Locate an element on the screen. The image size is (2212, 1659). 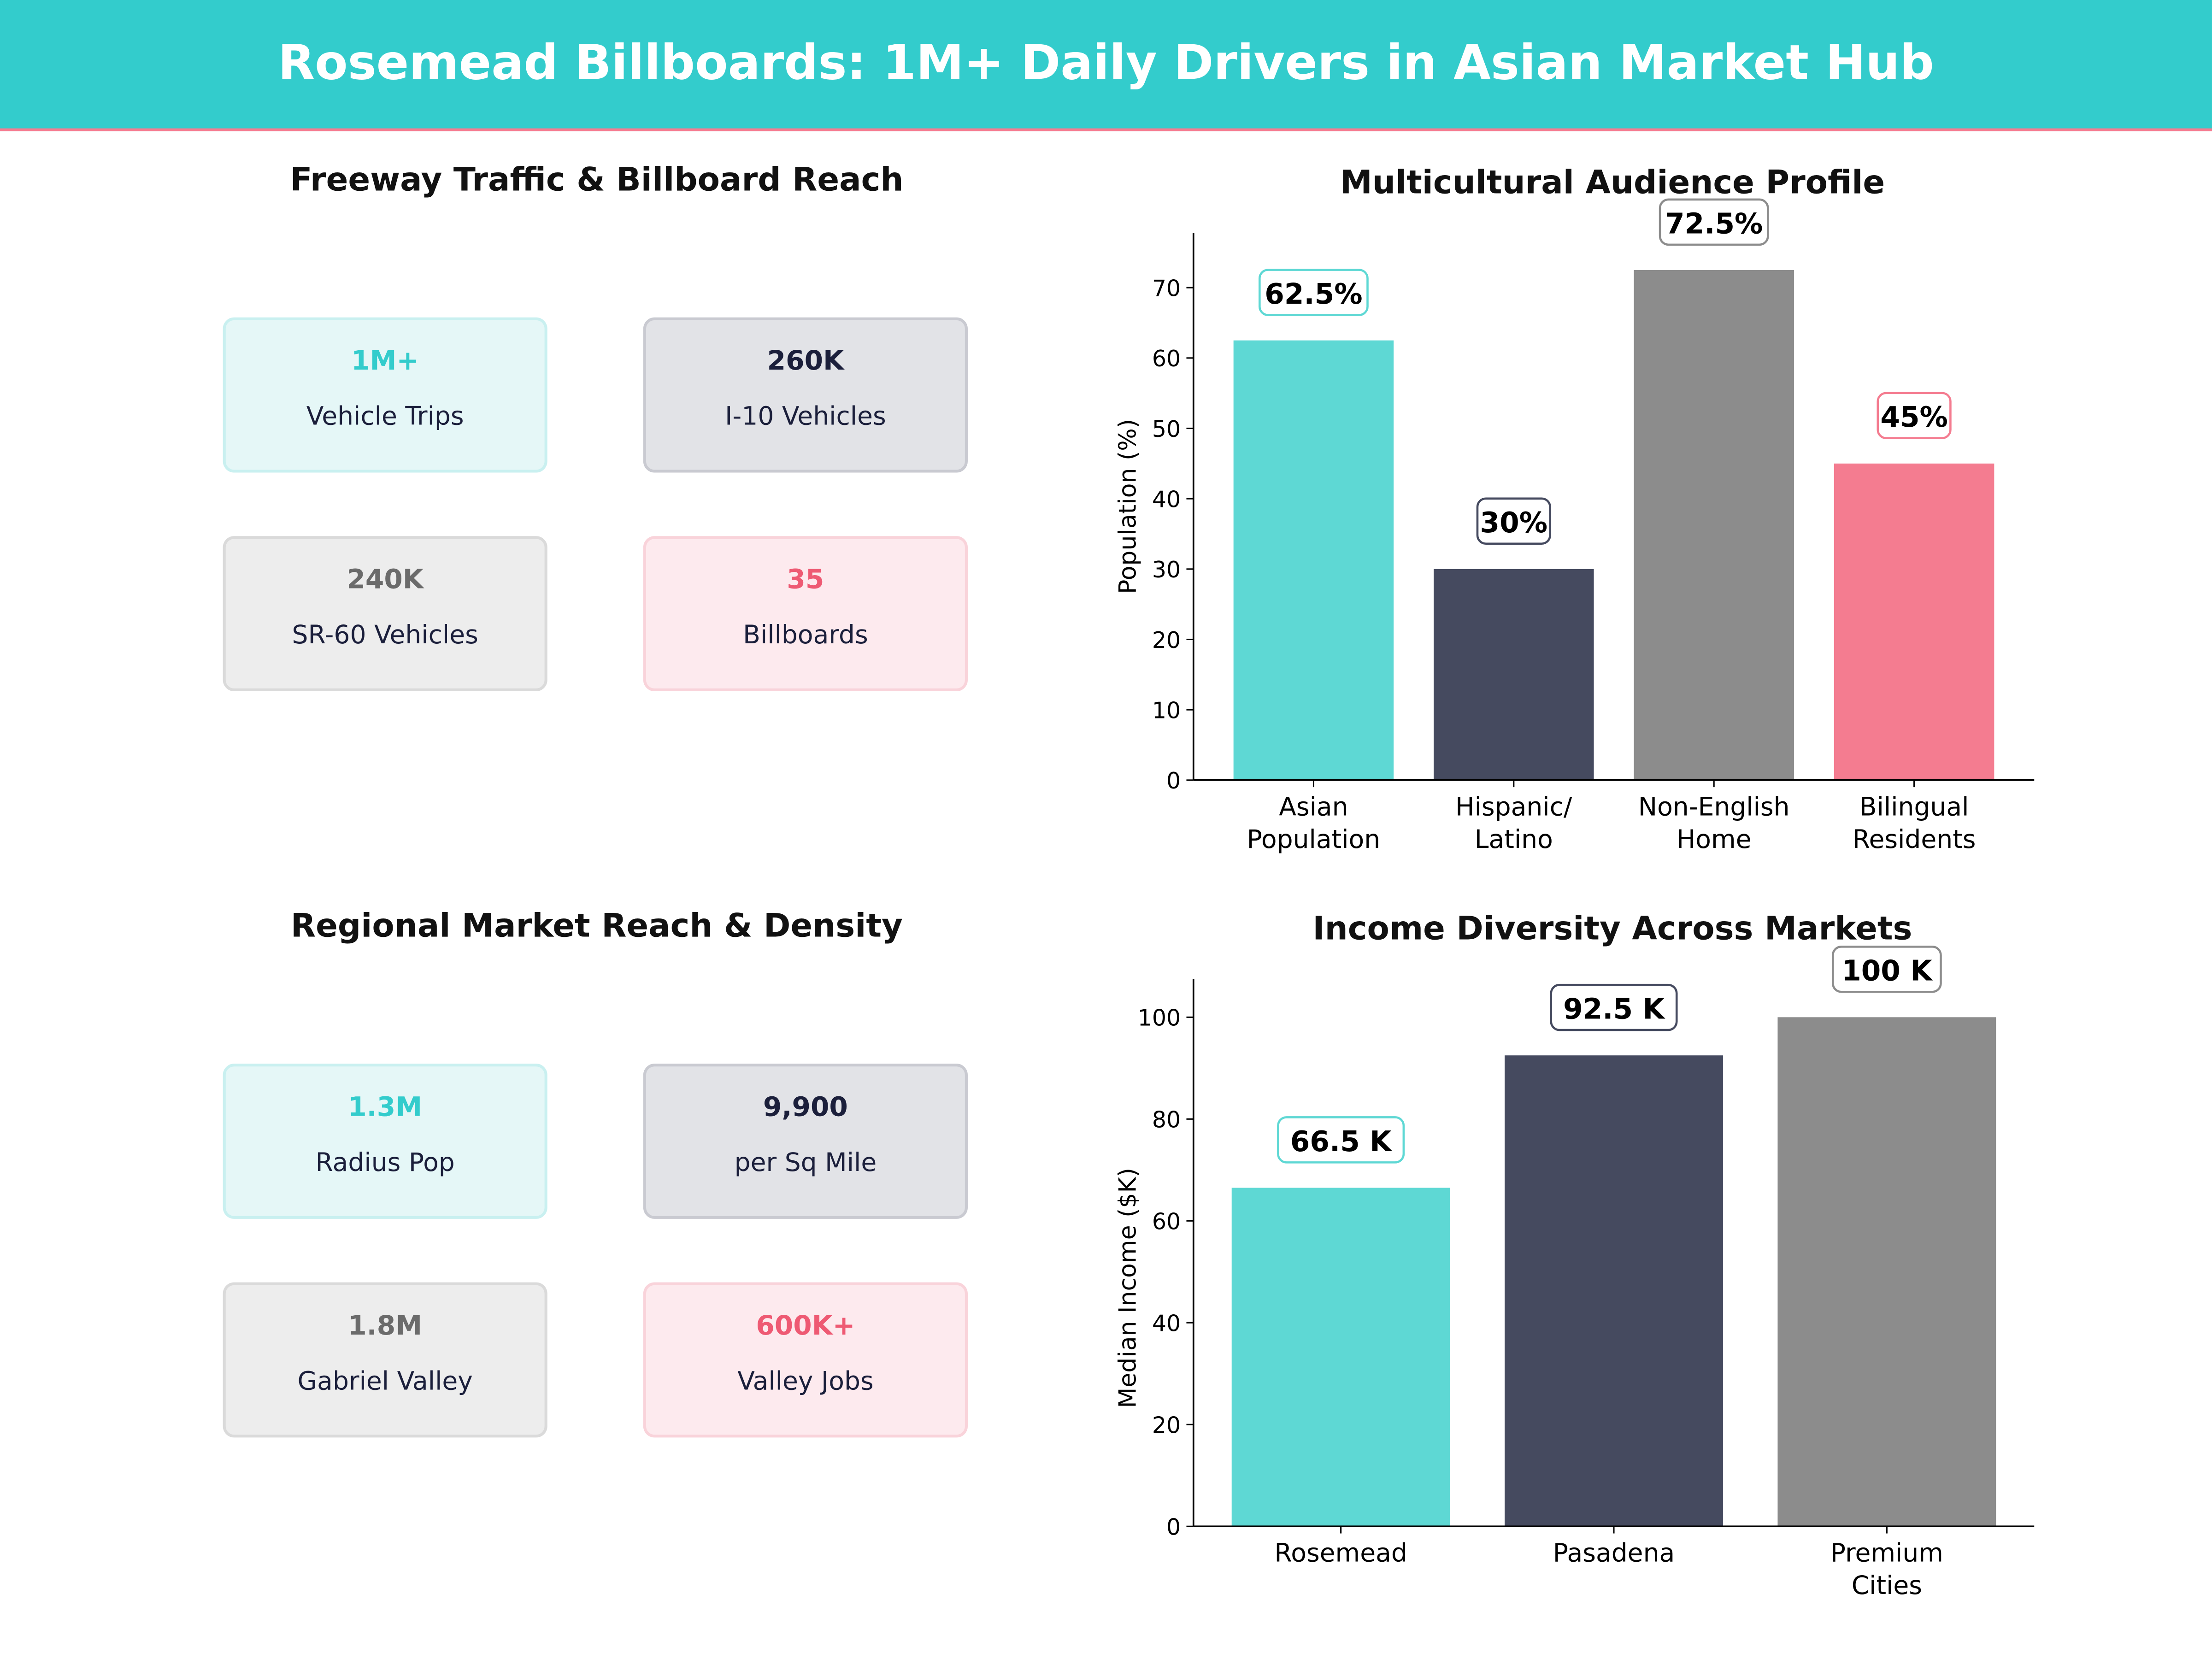
data-label: 72.5% is located at coordinates (1714, 223).